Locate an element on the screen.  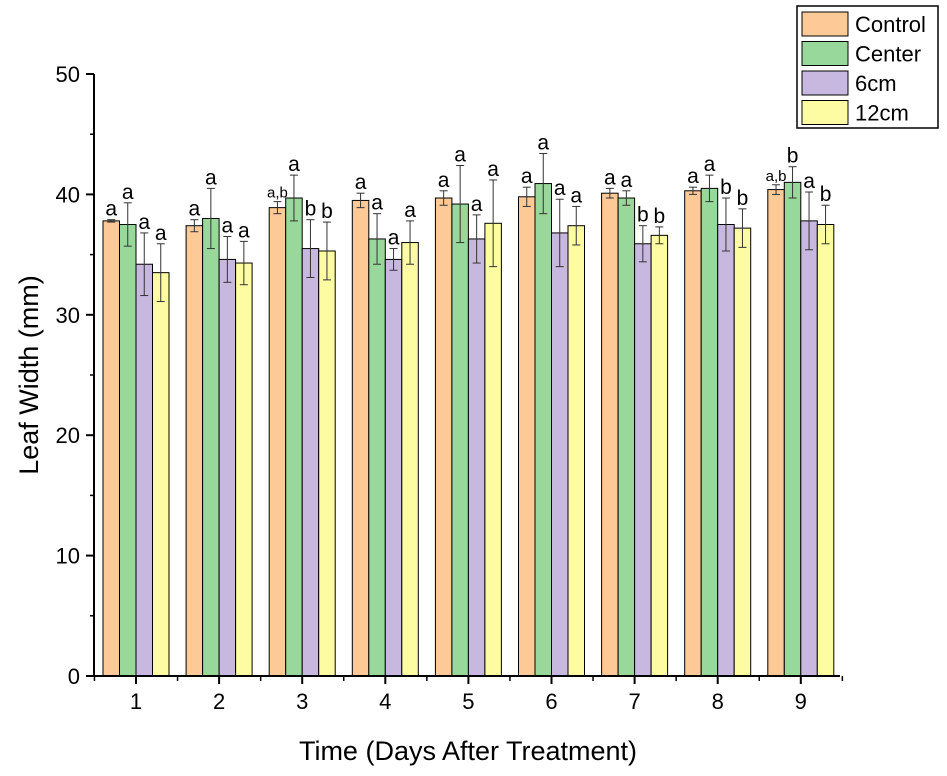
significance-label-12cm-day-4: a is located at coordinates (410, 210).